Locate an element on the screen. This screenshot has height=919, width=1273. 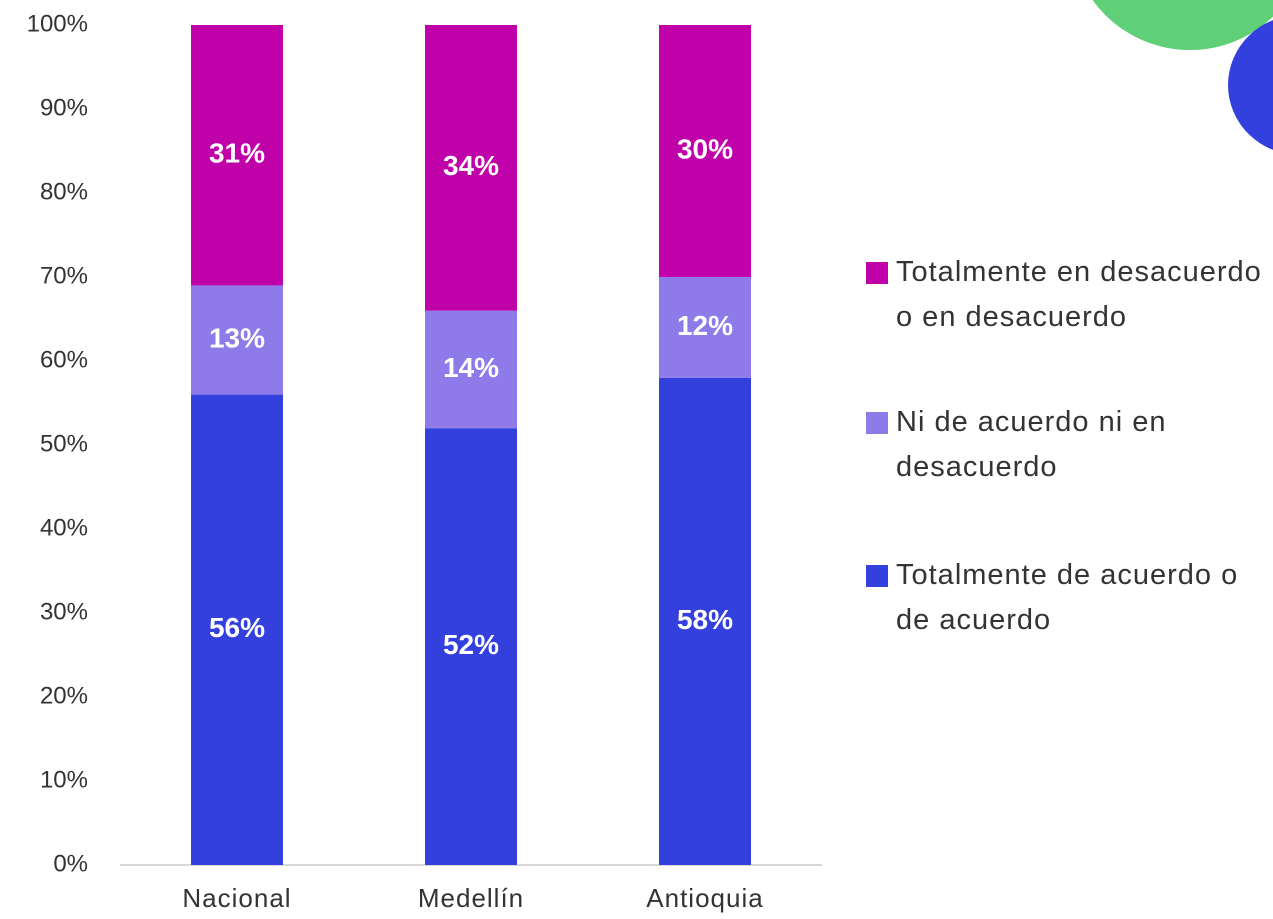
data-label: 58% is located at coordinates (705, 619).